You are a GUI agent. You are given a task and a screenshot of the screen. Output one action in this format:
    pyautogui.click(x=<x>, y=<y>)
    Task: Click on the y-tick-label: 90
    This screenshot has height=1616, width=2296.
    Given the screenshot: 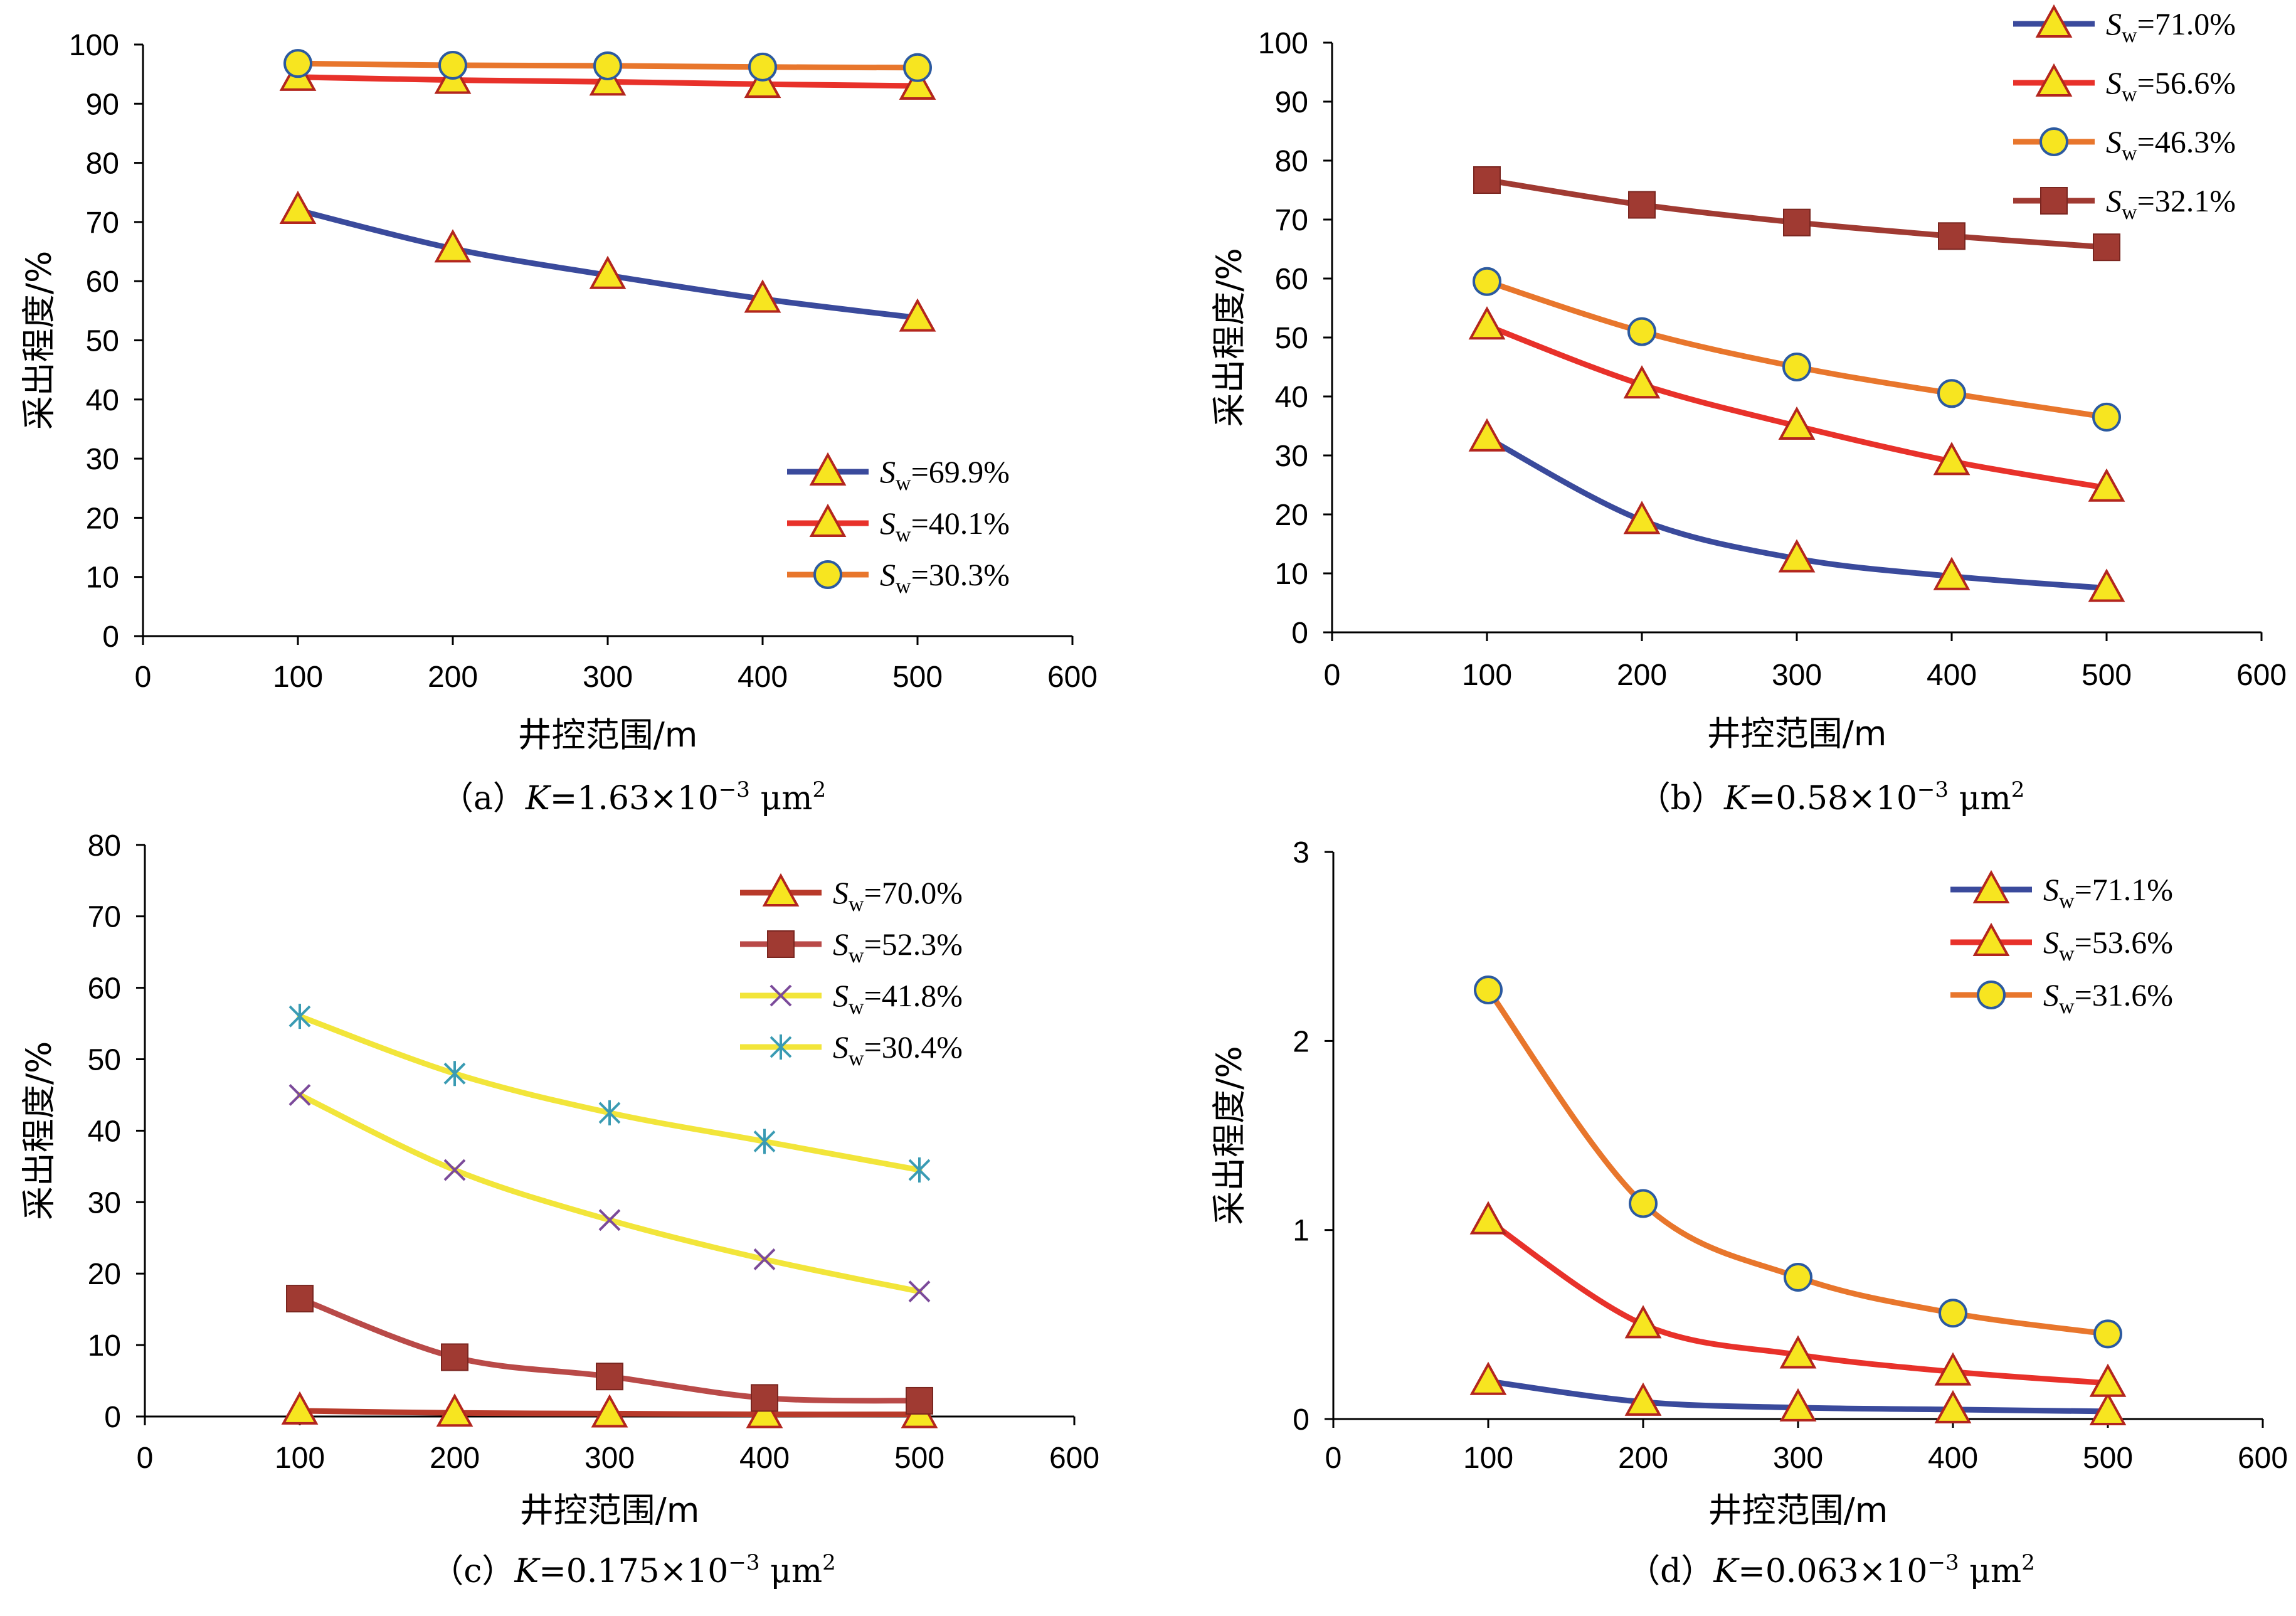 What is the action you would take?
    pyautogui.click(x=1291, y=102)
    